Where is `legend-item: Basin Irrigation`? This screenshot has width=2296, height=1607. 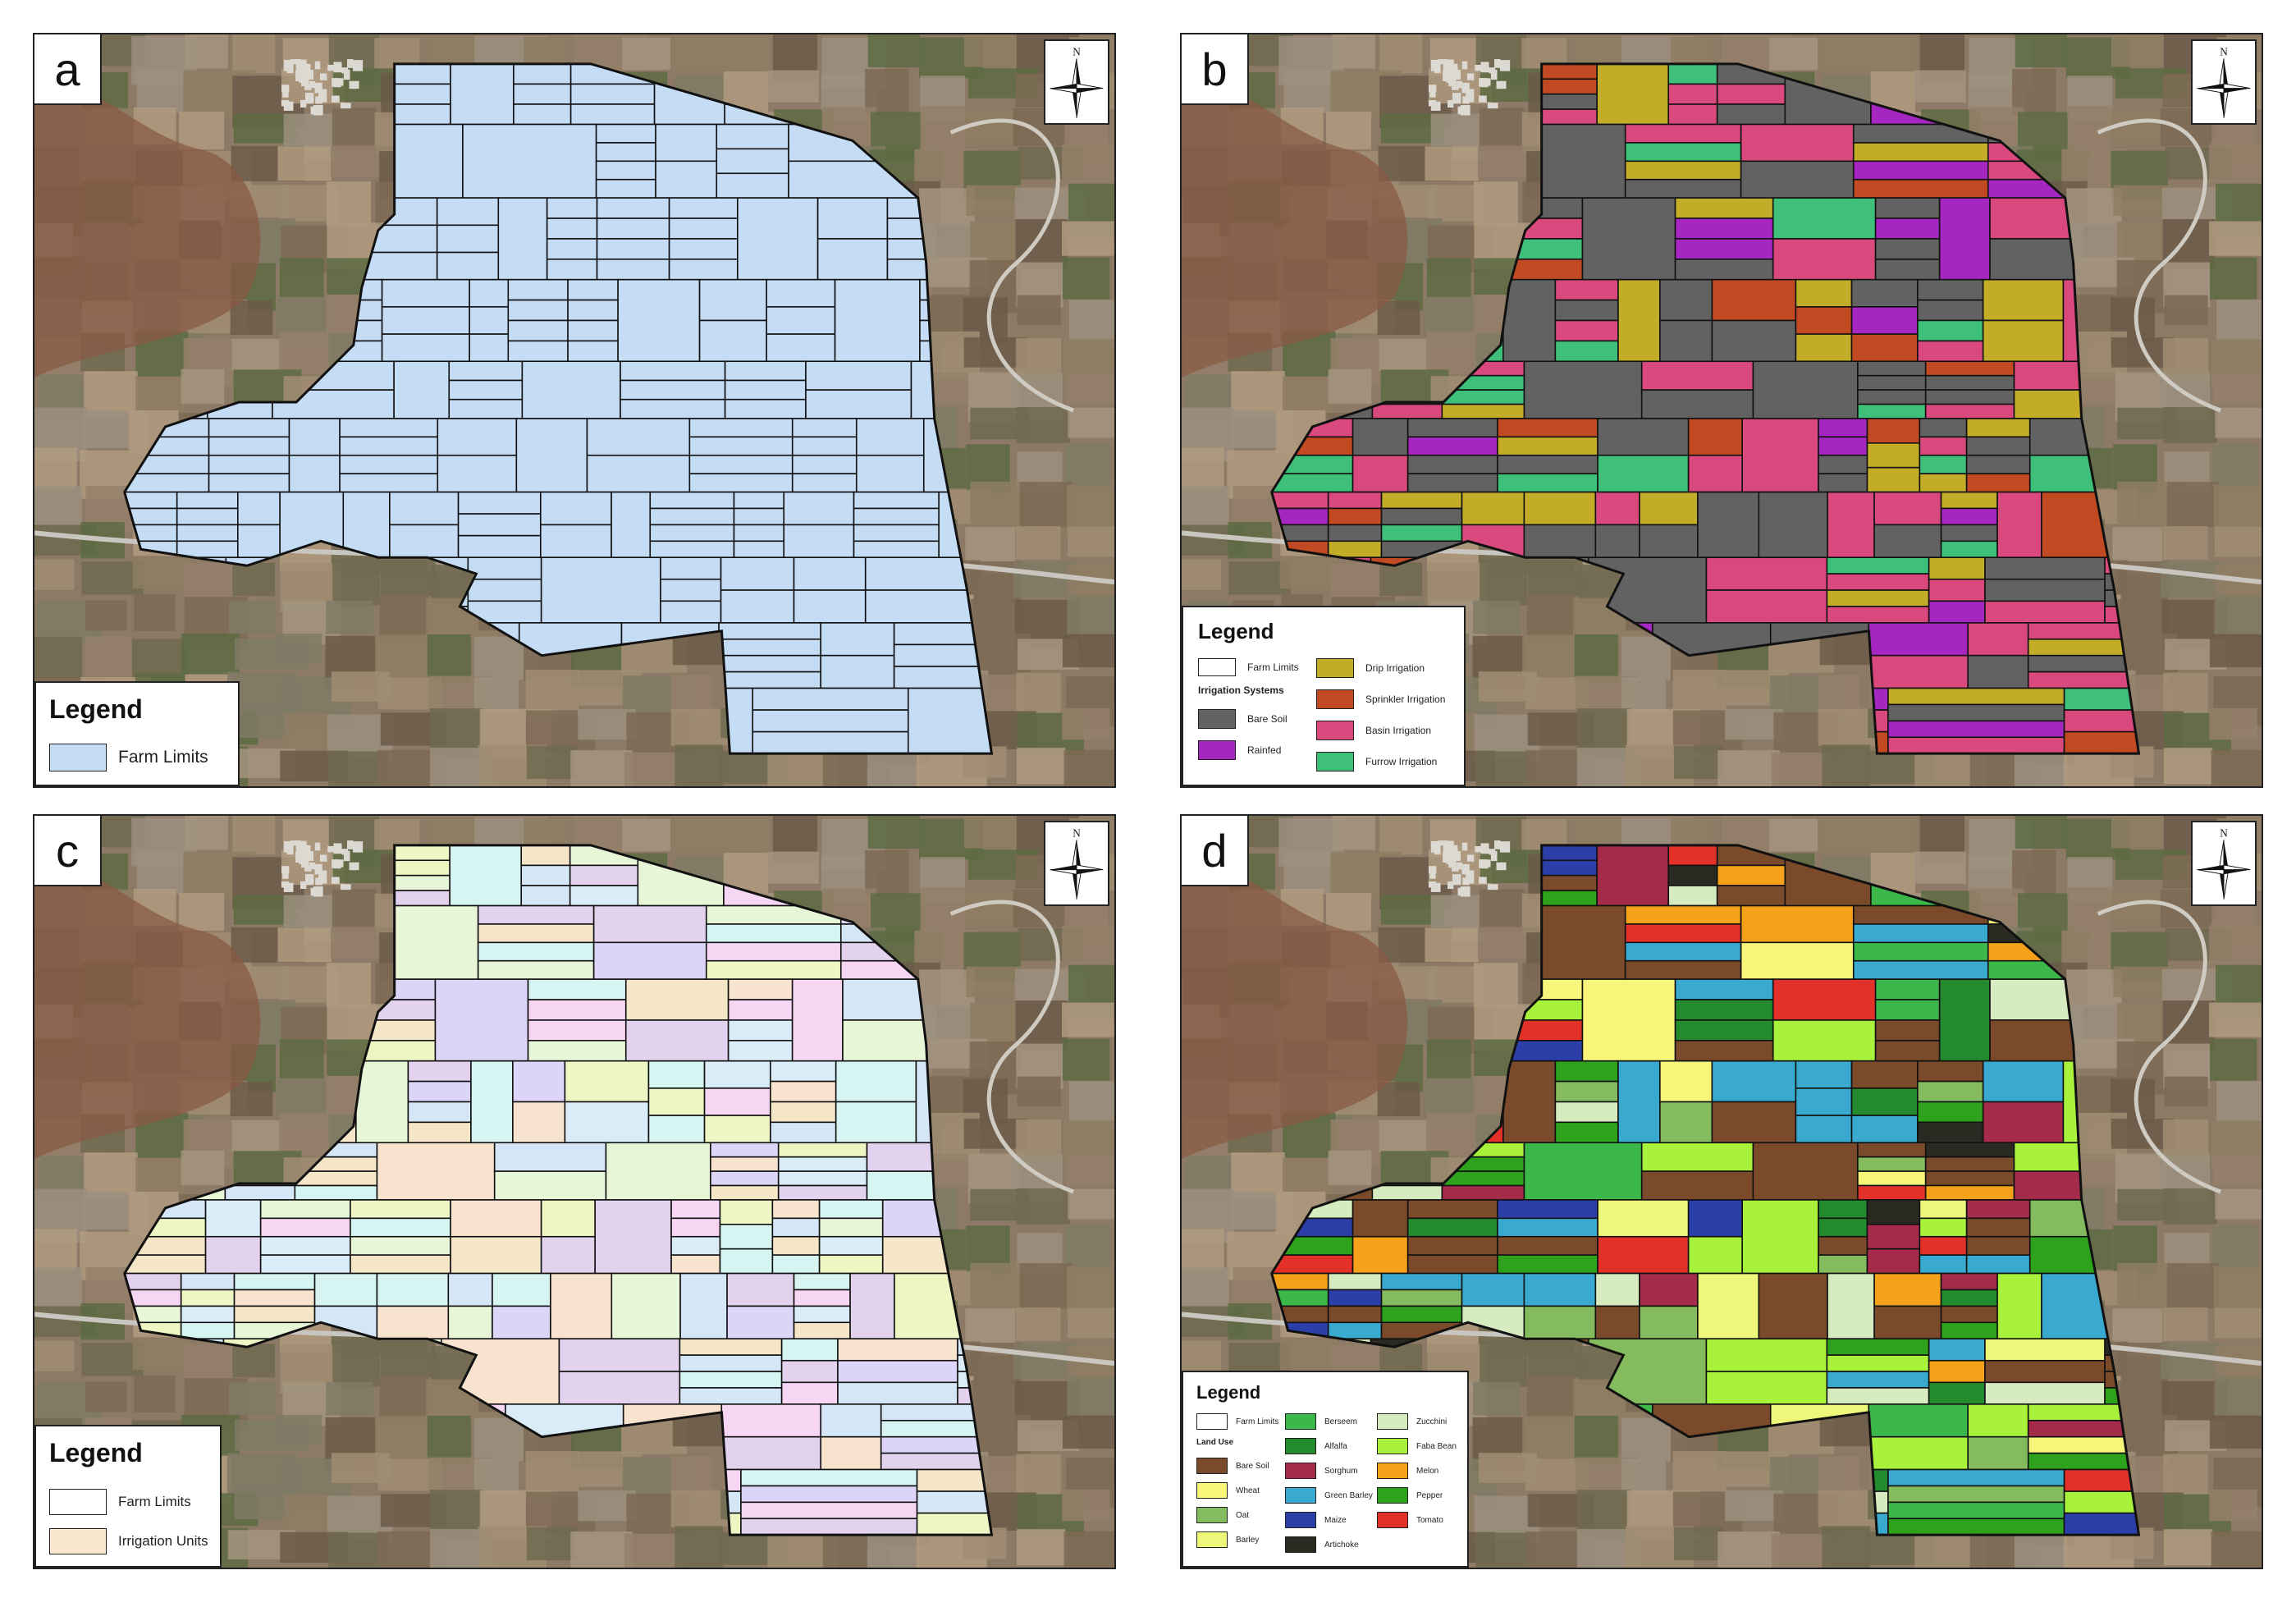
legend-item: Basin Irrigation is located at coordinates (1374, 730).